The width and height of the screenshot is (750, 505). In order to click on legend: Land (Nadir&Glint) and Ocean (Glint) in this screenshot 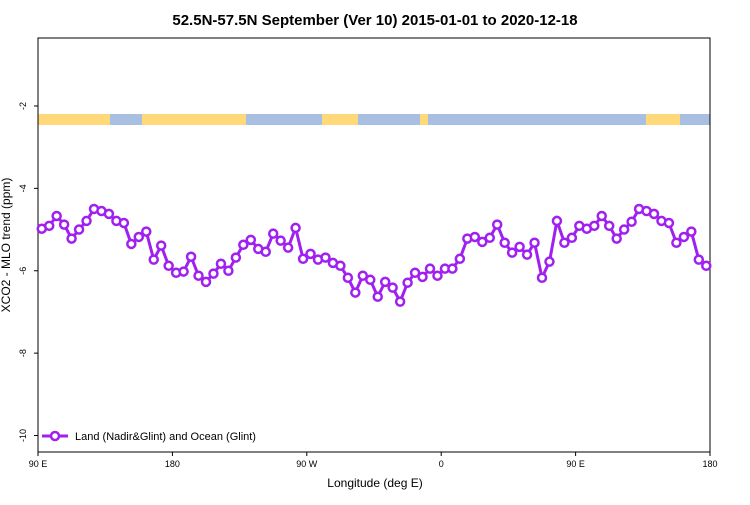, I will do `click(149, 436)`.